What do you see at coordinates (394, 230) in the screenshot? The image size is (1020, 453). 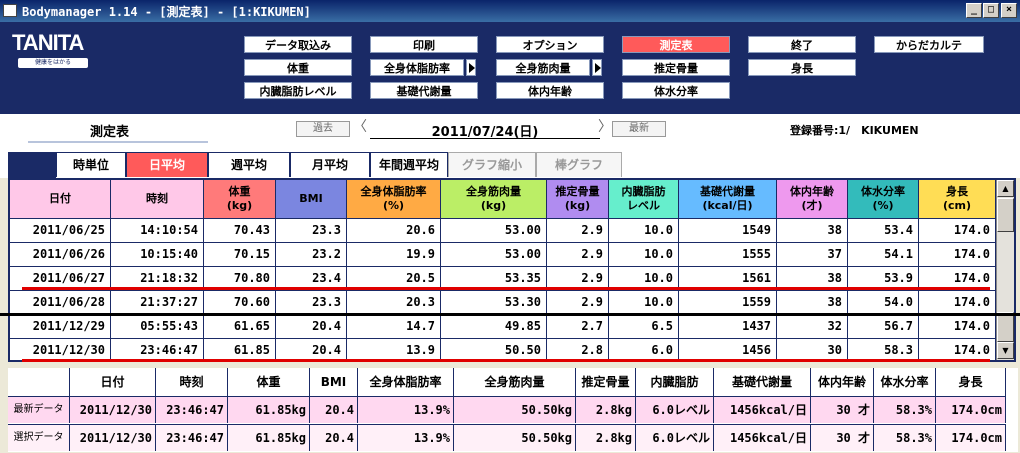 I see `cell-body-fat: 20.6` at bounding box center [394, 230].